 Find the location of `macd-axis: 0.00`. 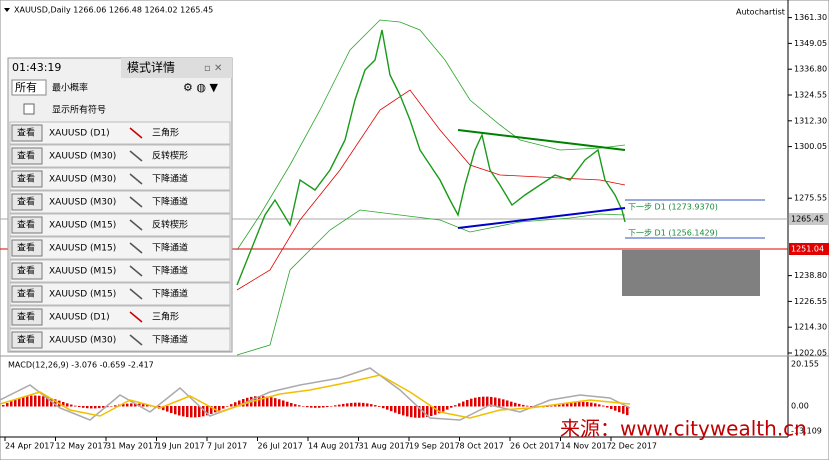

macd-axis: 0.00 is located at coordinates (800, 406).